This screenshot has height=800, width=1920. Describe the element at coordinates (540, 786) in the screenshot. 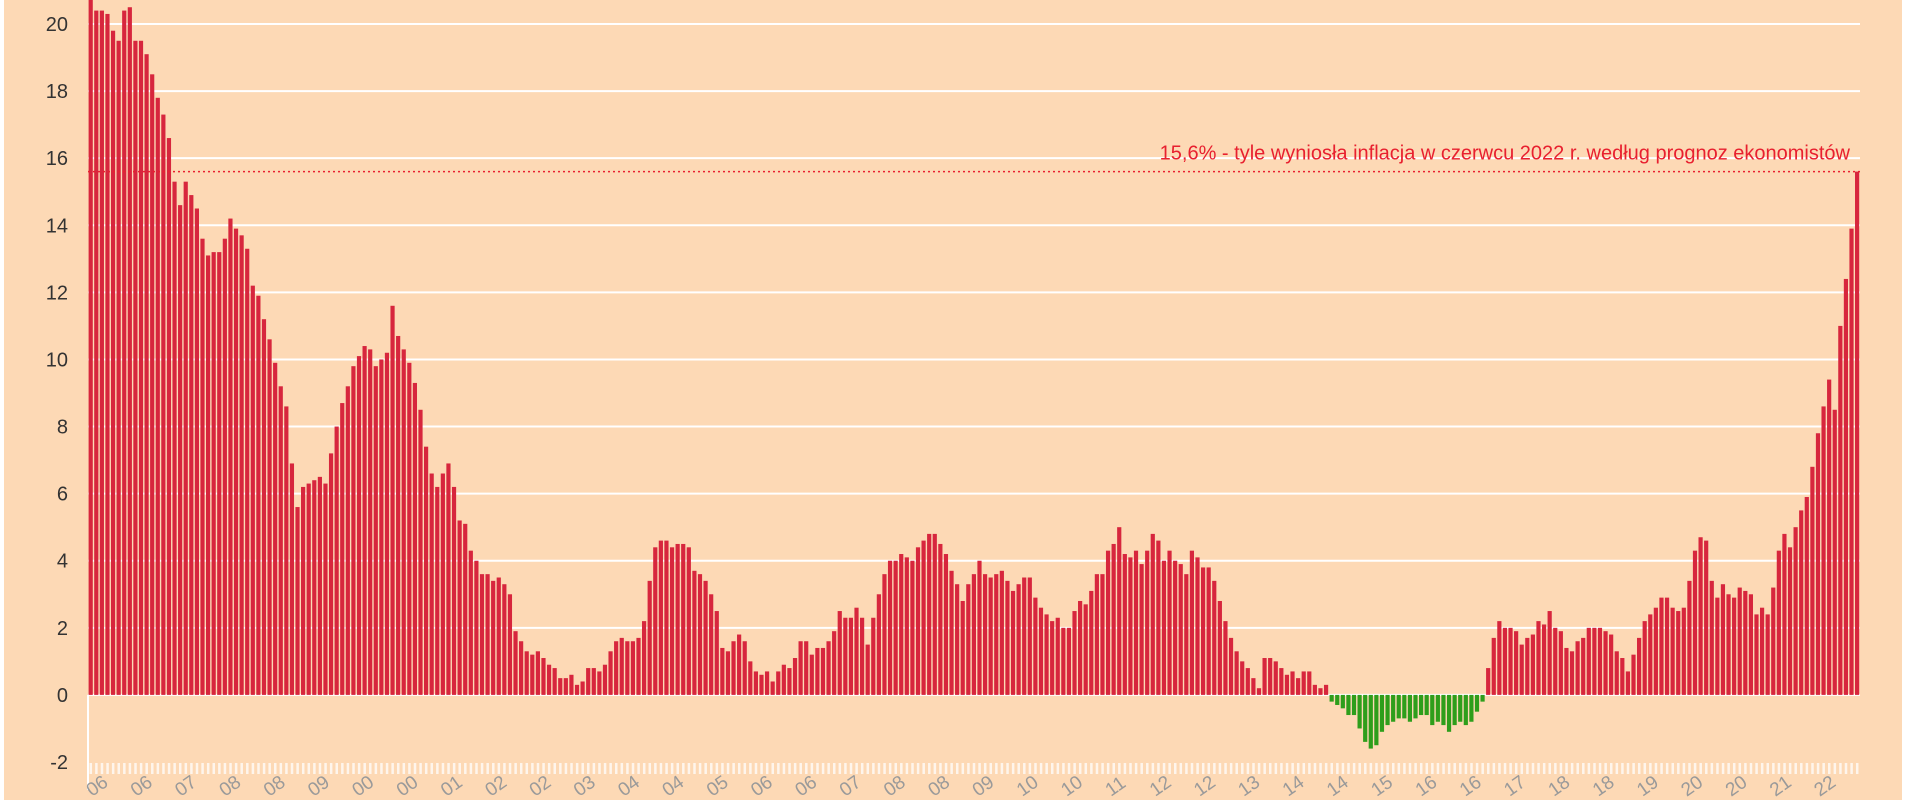

I see `x-tick-label: 02` at that location.